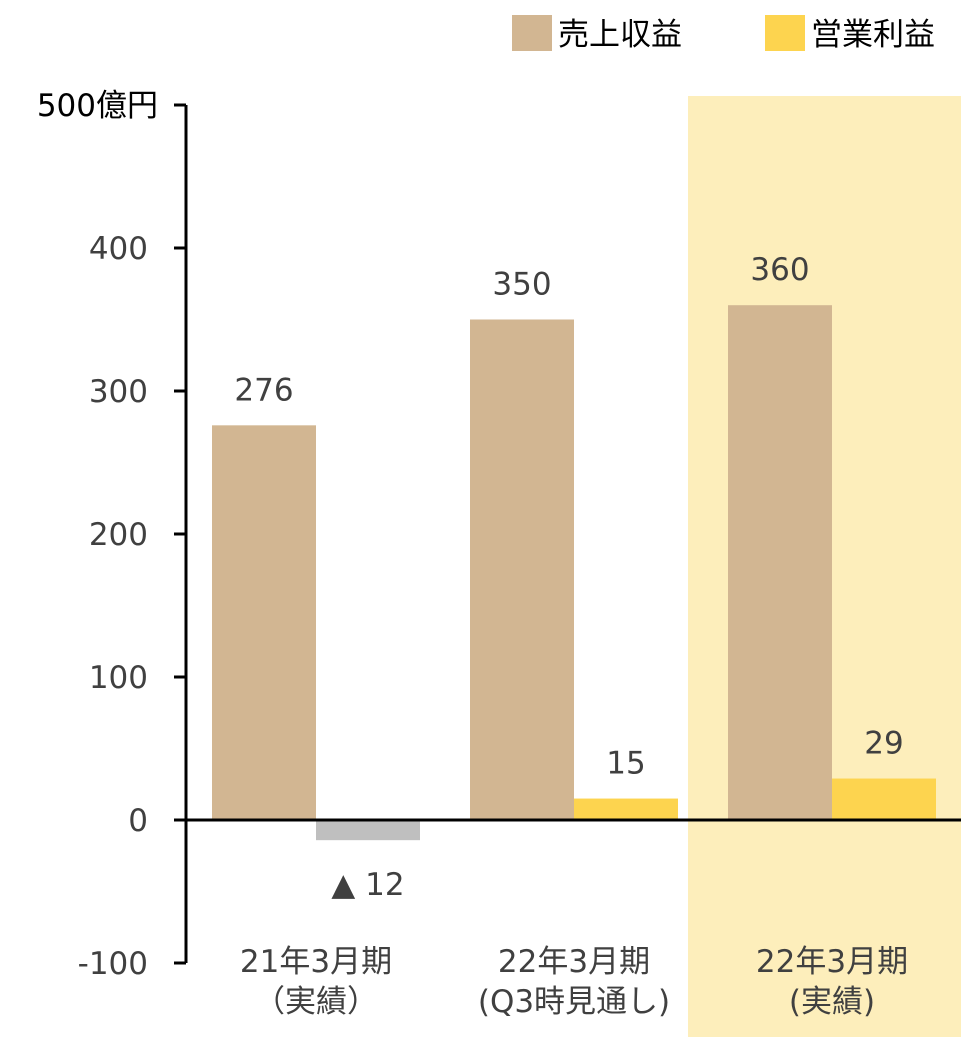 The image size is (961, 1037). I want to click on data-label-profit-1: 15, so click(625, 764).